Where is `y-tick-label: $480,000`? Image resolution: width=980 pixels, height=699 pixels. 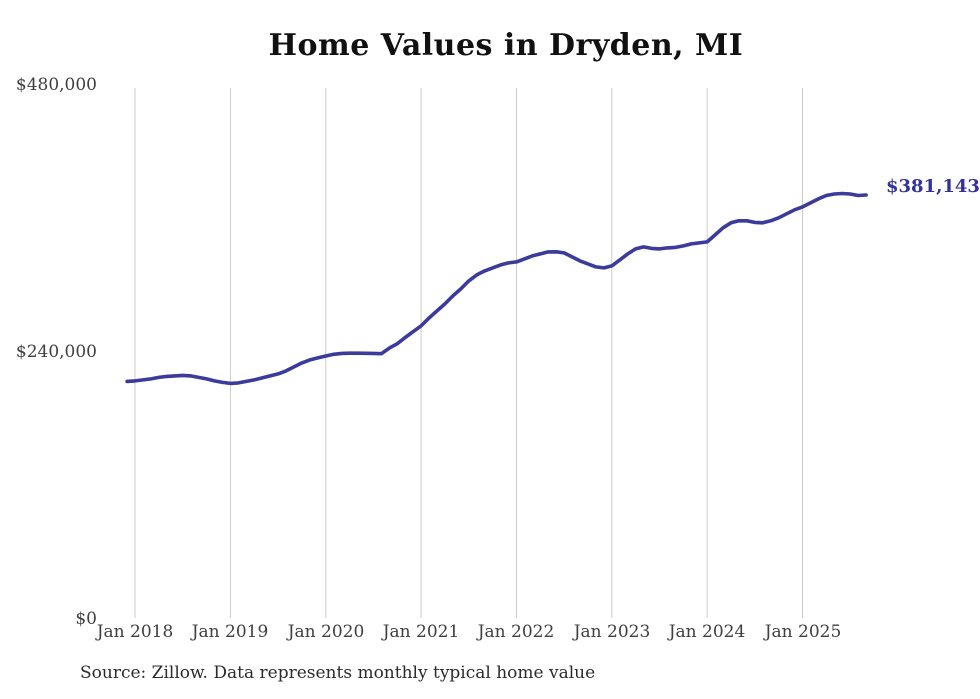
y-tick-label: $480,000 is located at coordinates (56, 85).